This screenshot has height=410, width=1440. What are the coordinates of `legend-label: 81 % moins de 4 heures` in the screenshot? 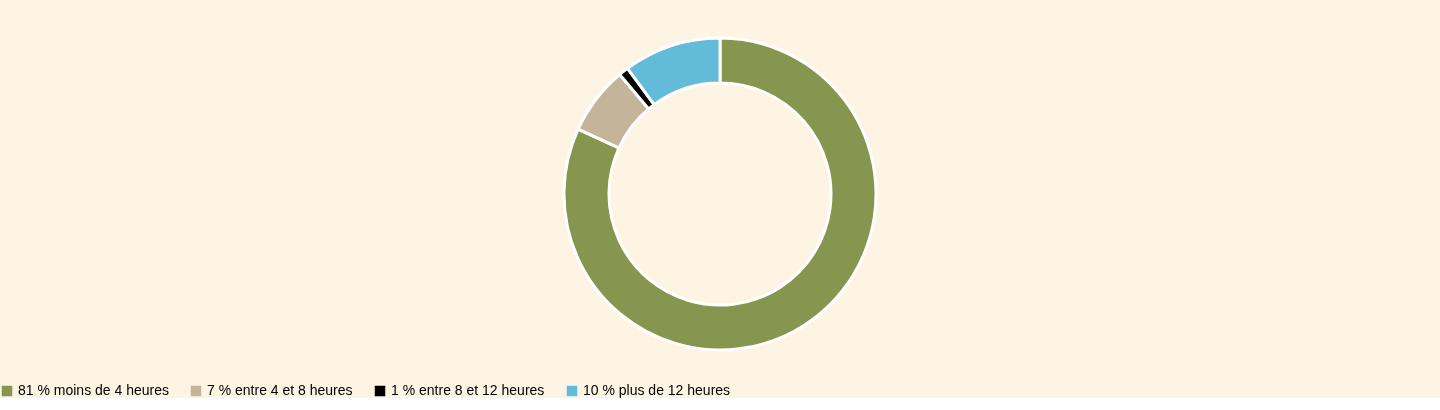 It's located at (93, 390).